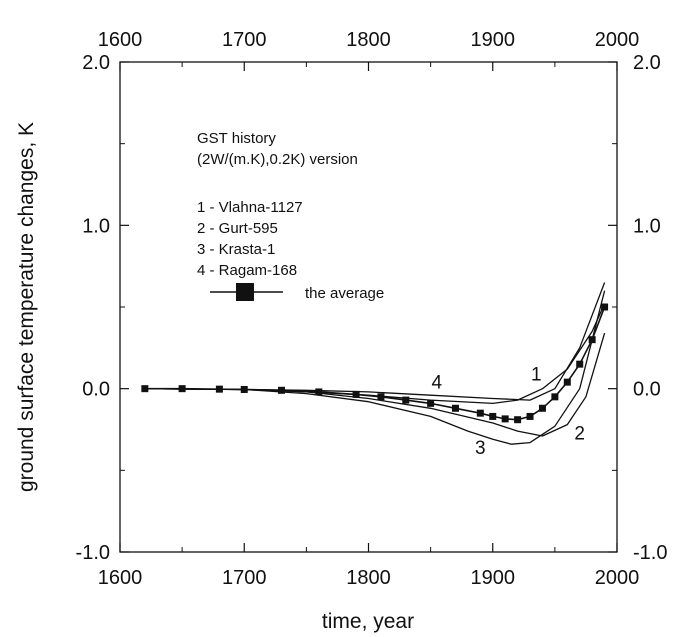  Describe the element at coordinates (93, 553) in the screenshot. I see `y-tick-label-left-3: -1.0` at that location.